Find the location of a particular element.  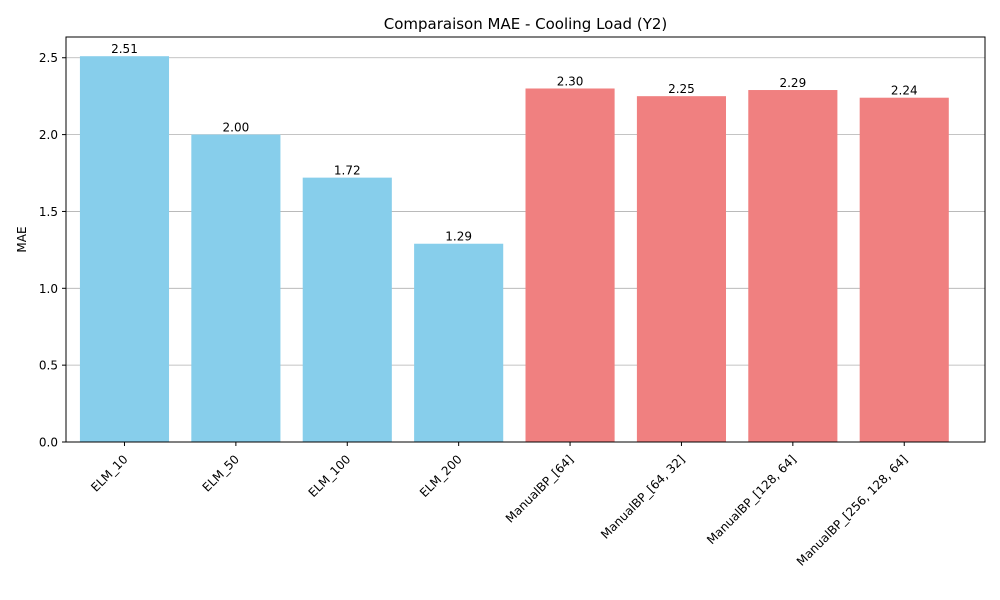

data-label: 2.25 is located at coordinates (681, 89).